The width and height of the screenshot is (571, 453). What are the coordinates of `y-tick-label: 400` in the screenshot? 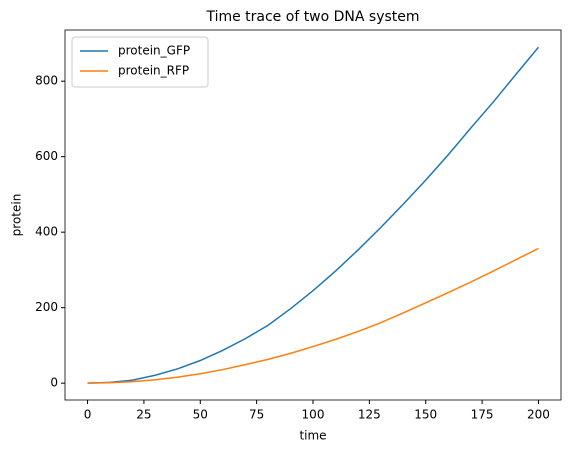 It's located at (46, 232).